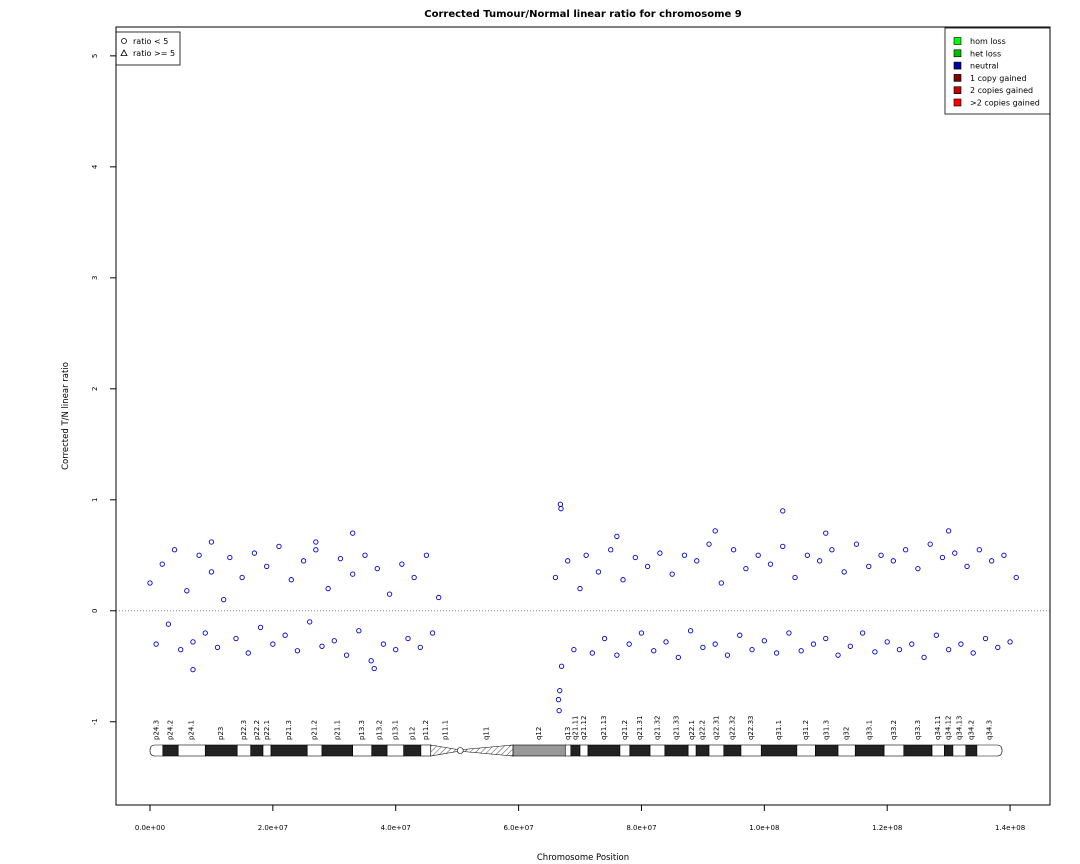 This screenshot has height=864, width=1080. What do you see at coordinates (971, 730) in the screenshot?
I see `band-label: q34.2` at bounding box center [971, 730].